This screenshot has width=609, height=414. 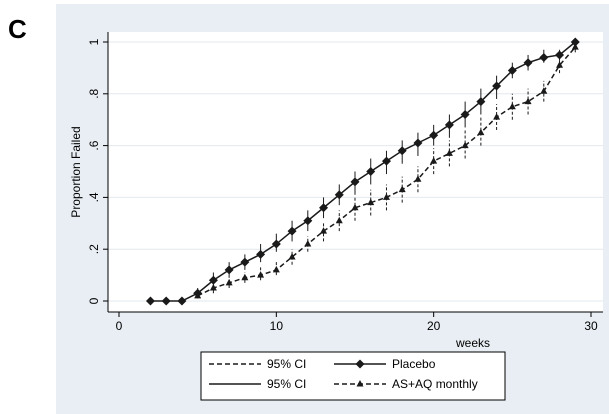 I want to click on y-tick-label: 1, so click(x=94, y=41).